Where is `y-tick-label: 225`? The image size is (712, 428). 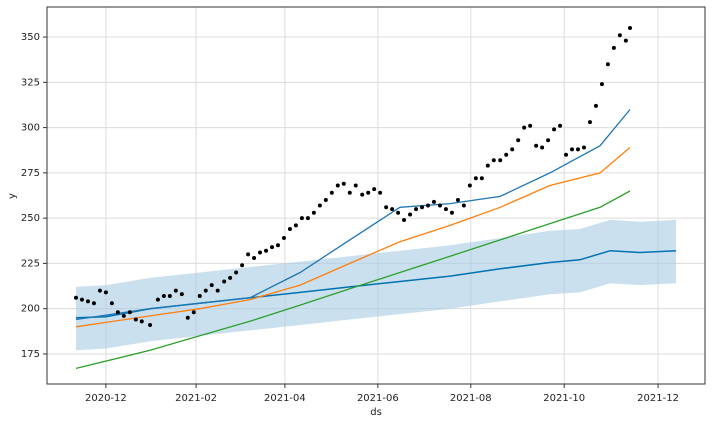 y-tick-label: 225 is located at coordinates (30, 263).